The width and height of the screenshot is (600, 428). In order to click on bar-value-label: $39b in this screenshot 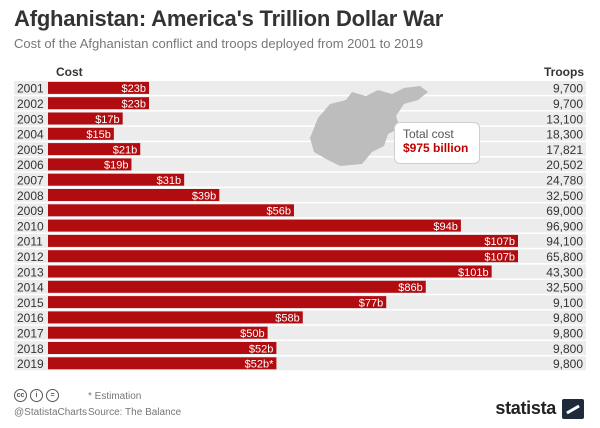, I will do `click(204, 196)`.